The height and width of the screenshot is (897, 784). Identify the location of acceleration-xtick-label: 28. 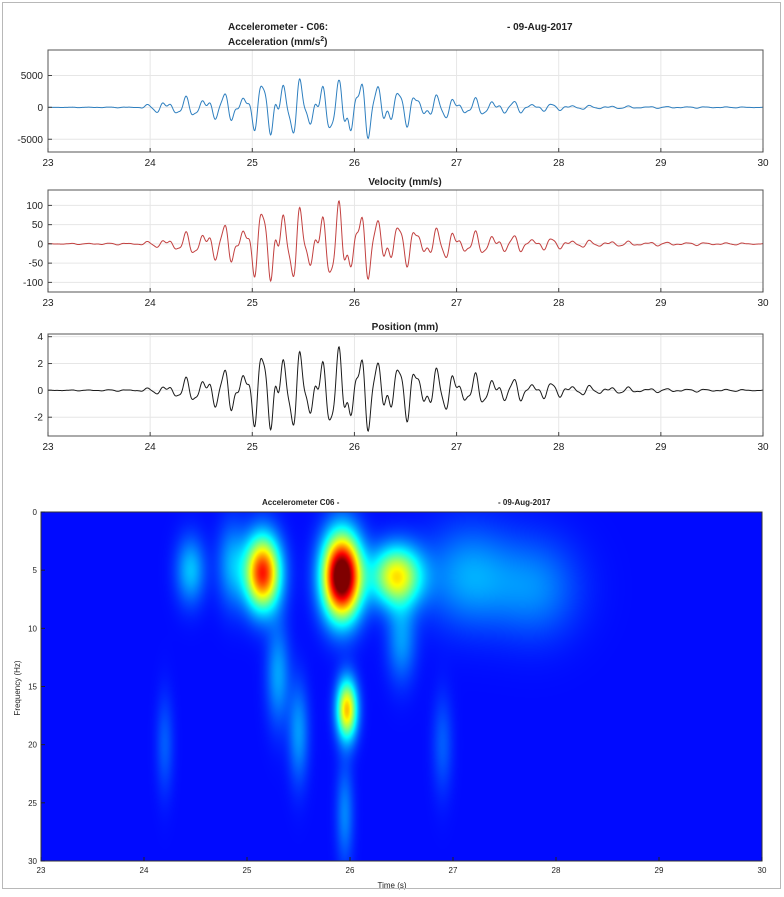
(559, 163).